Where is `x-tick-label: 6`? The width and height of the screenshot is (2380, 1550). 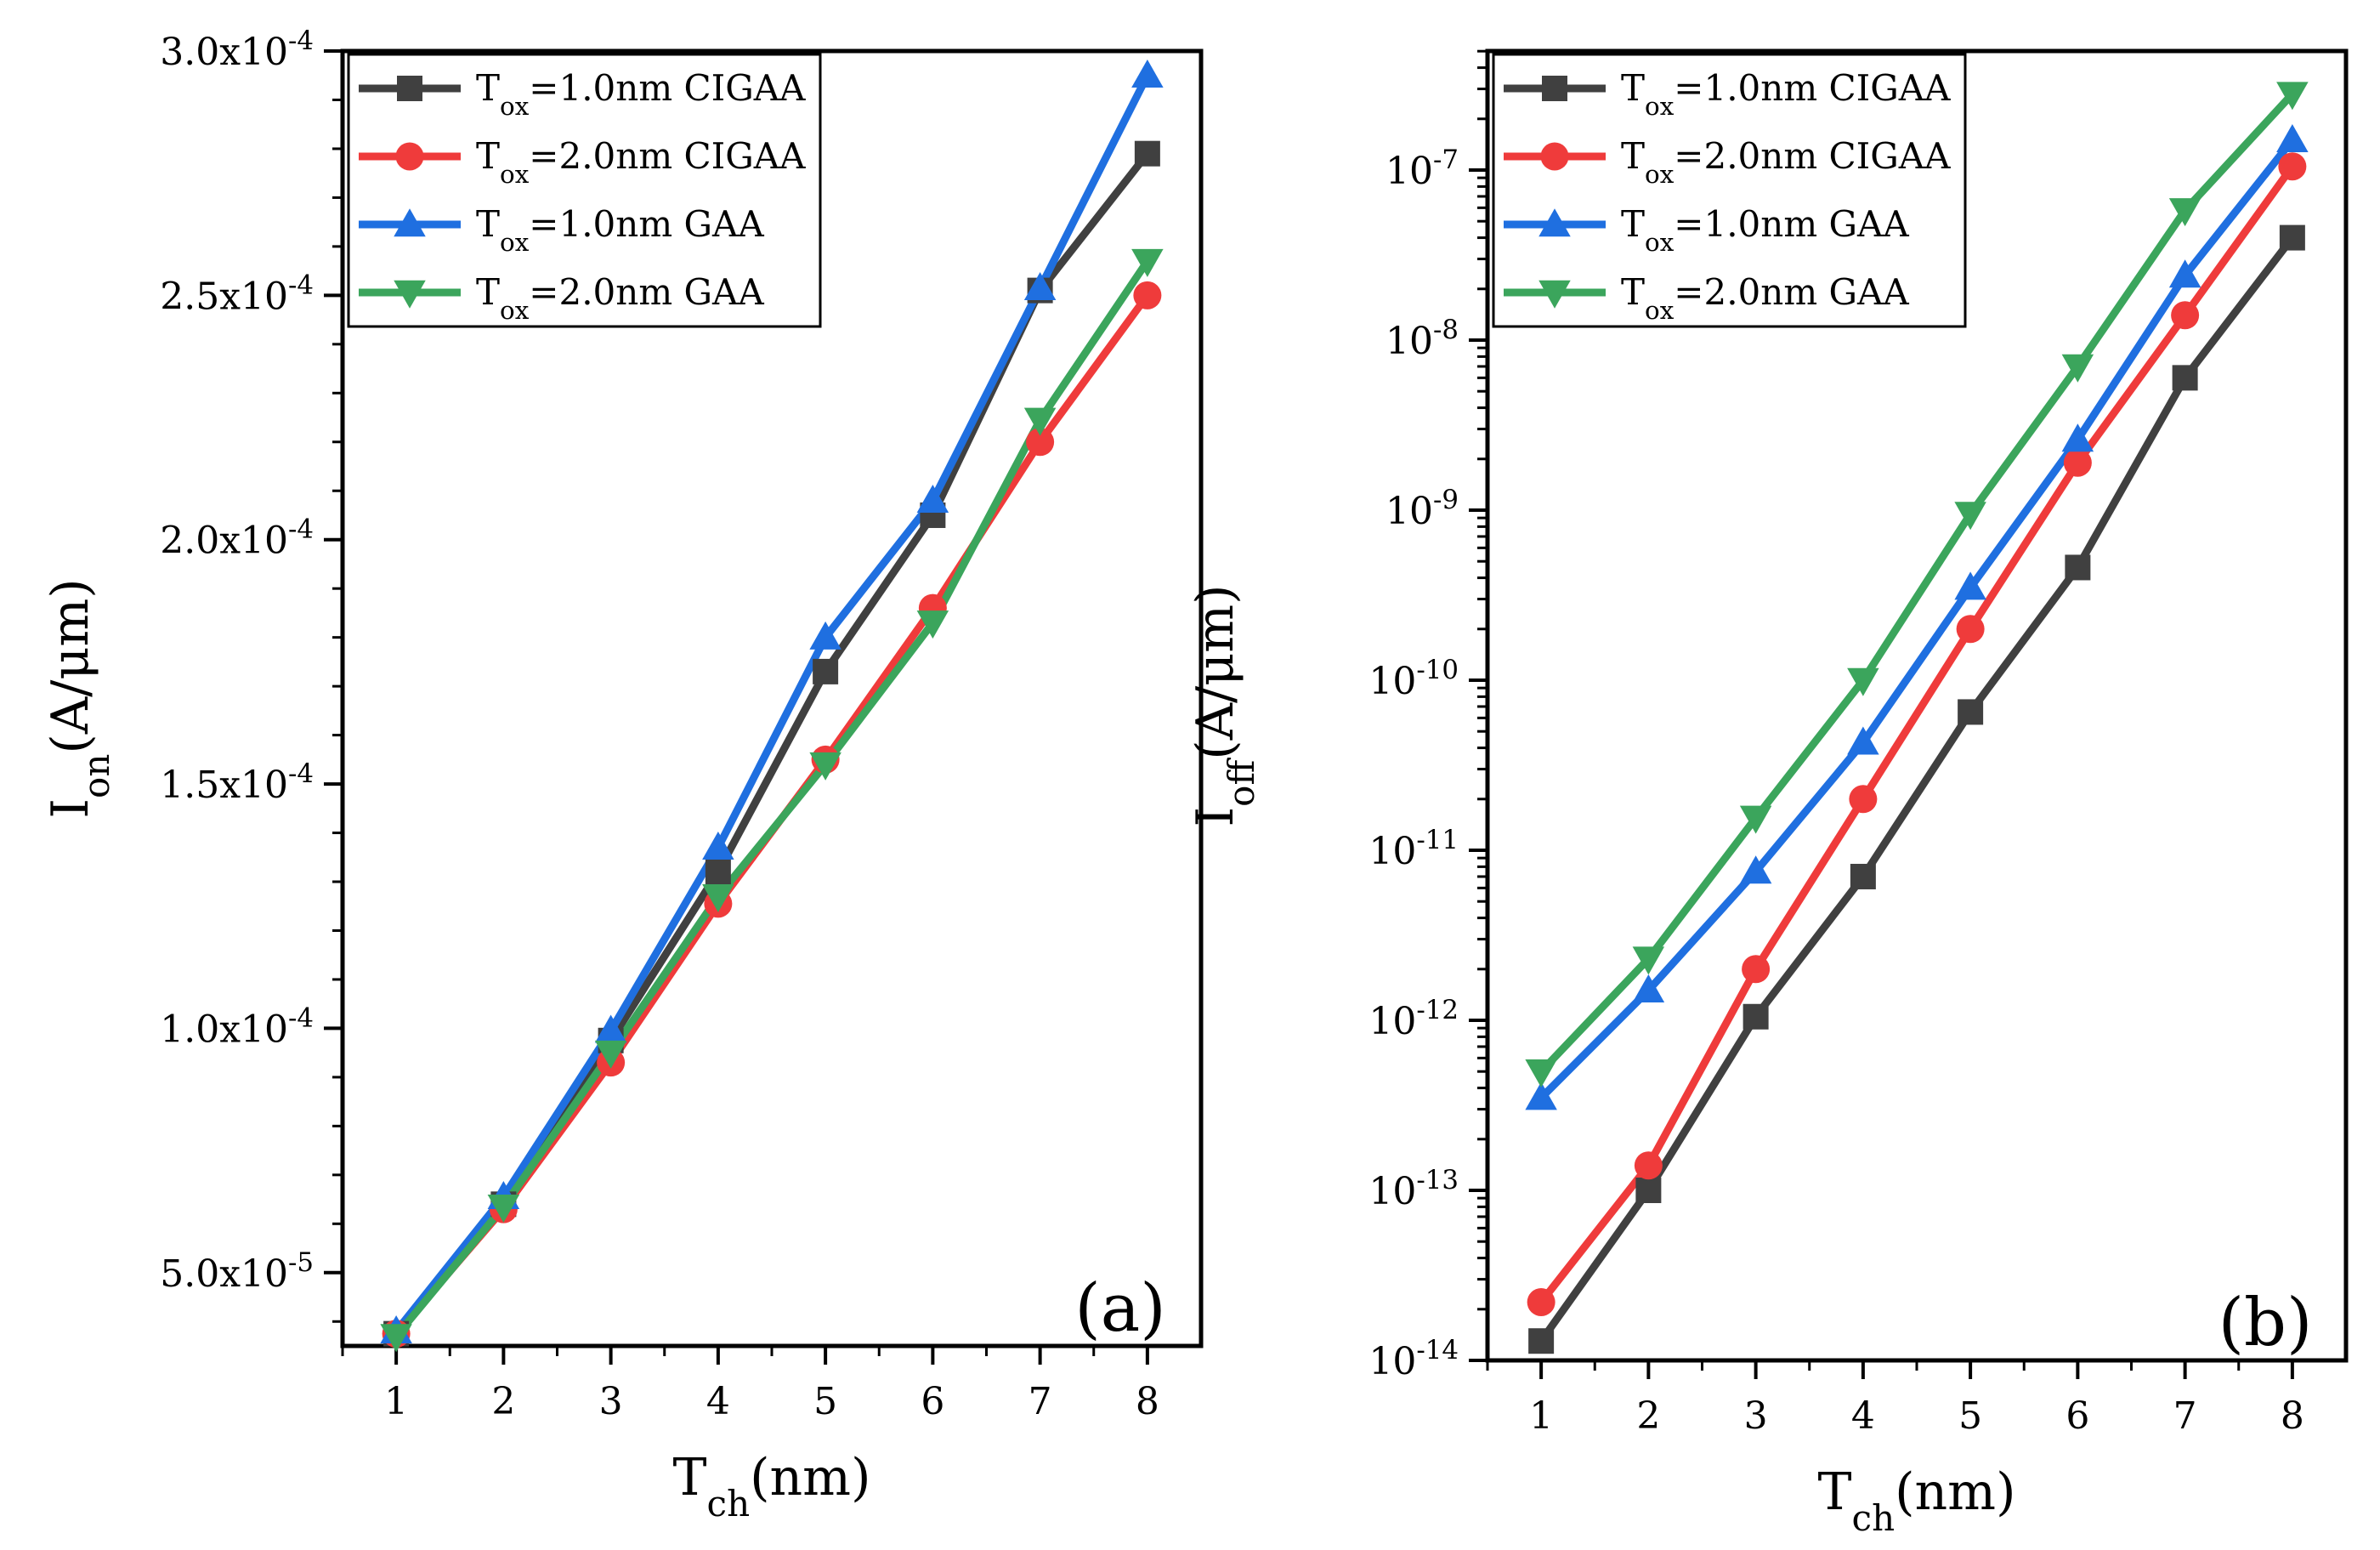 x-tick-label: 6 is located at coordinates (932, 1401).